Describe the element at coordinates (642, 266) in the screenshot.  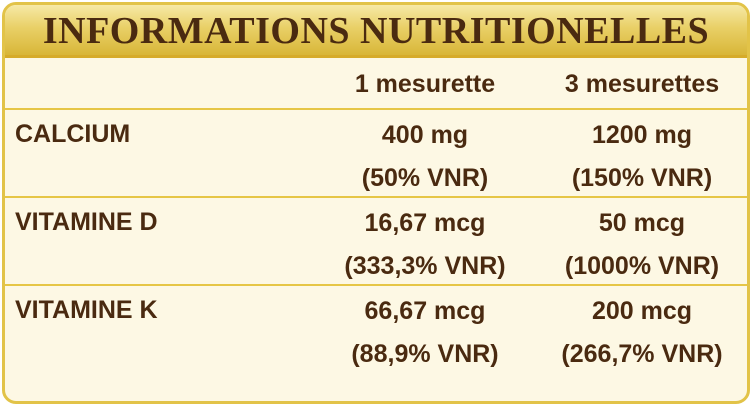
I see `vnr-value: (1000% VNR)` at that location.